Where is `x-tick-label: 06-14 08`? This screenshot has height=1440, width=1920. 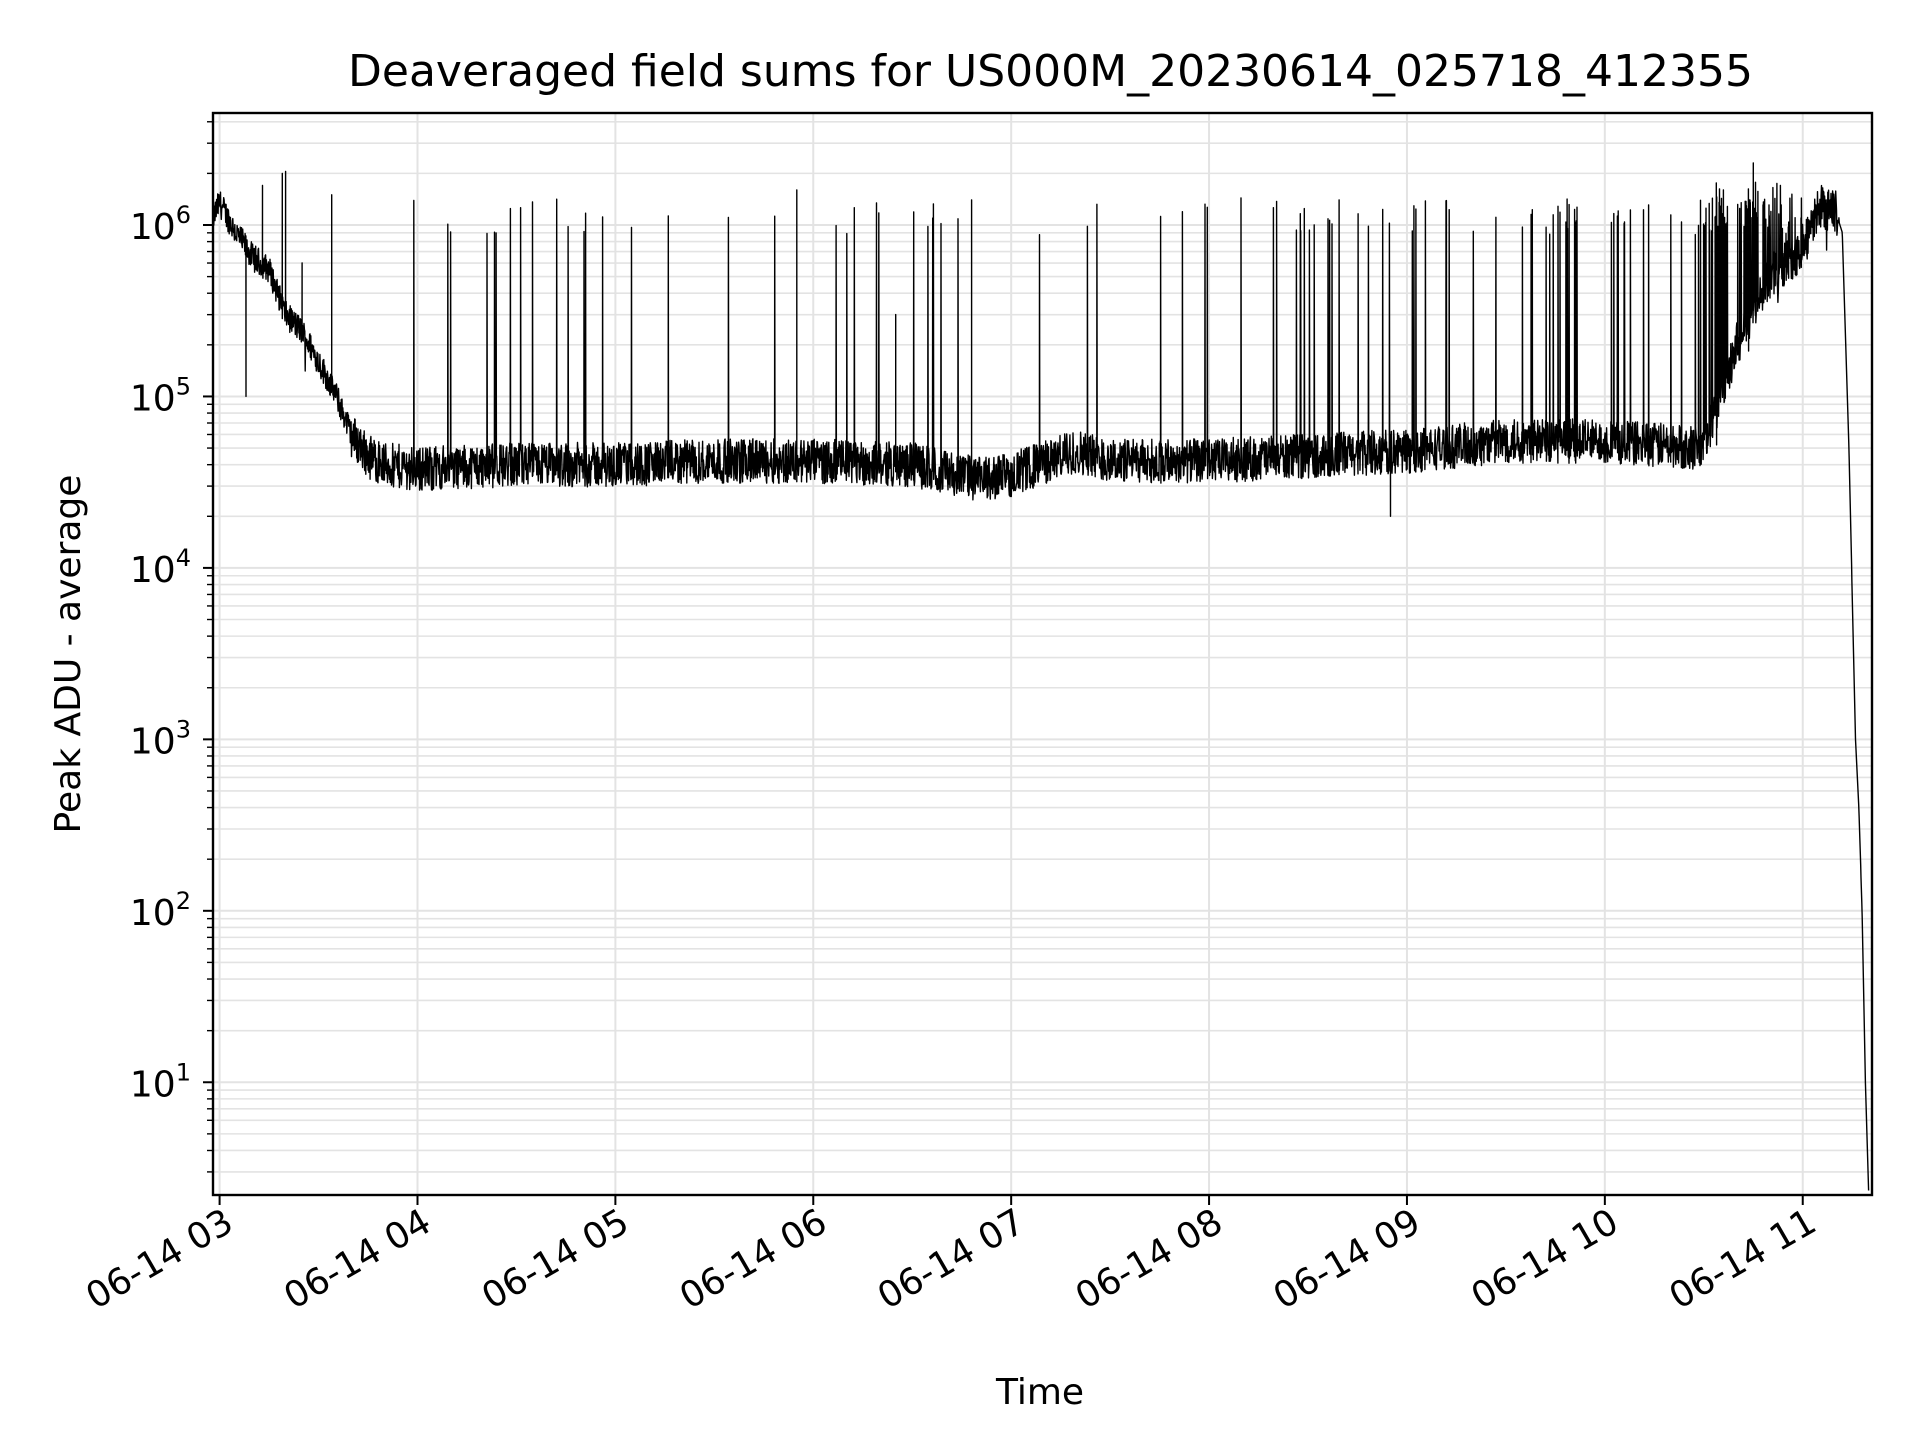
x-tick-label: 06-14 08 is located at coordinates (1149, 1259).